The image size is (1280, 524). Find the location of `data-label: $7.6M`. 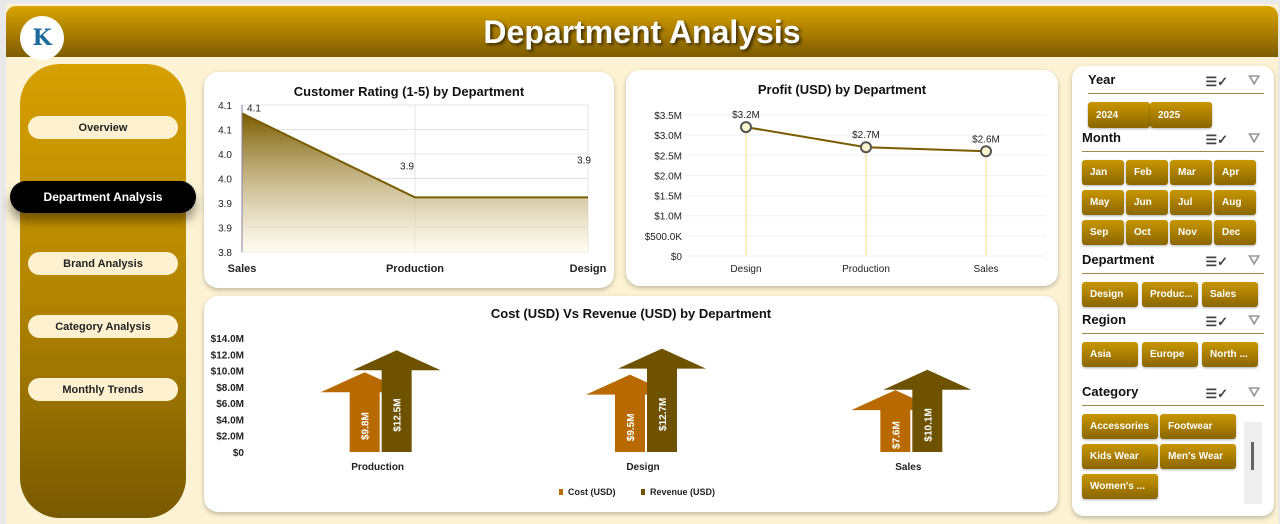

data-label: $7.6M is located at coordinates (896, 435).